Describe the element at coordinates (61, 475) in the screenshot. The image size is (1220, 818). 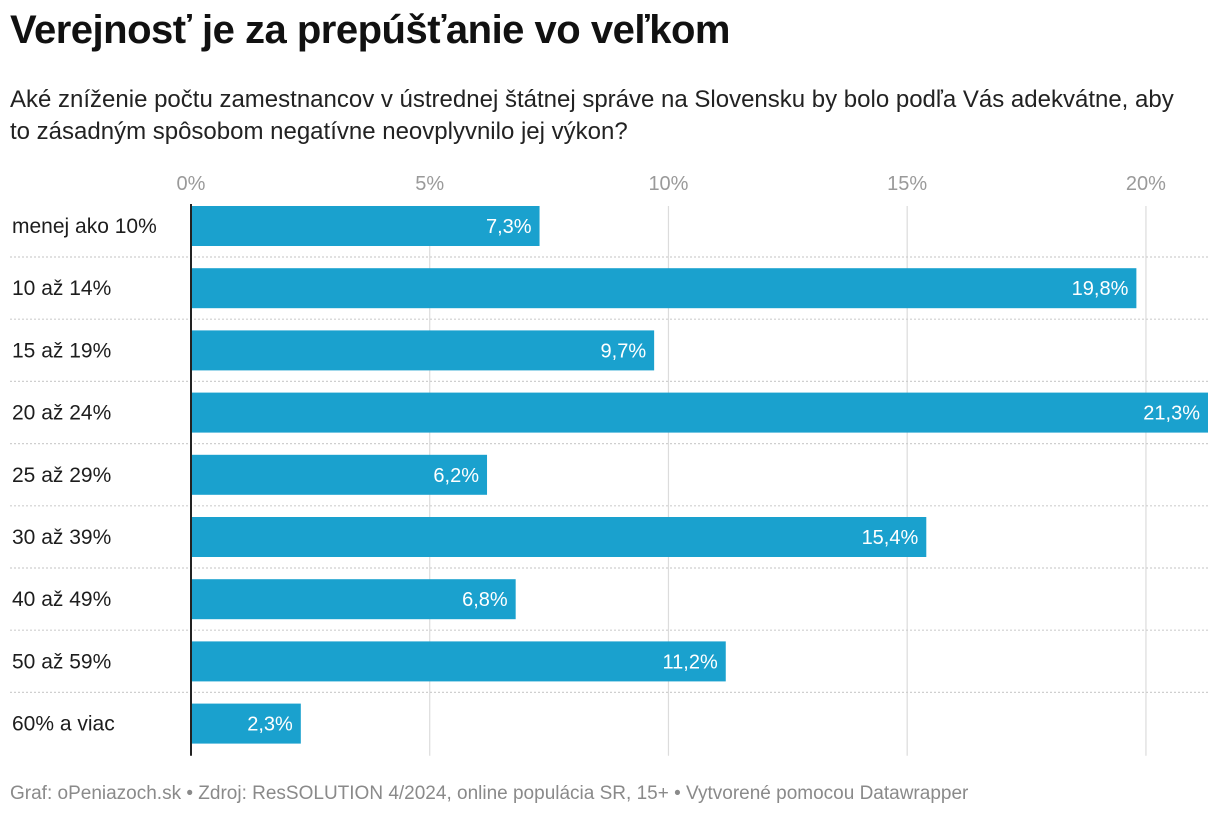
I see `category-label: 25 až 29%` at that location.